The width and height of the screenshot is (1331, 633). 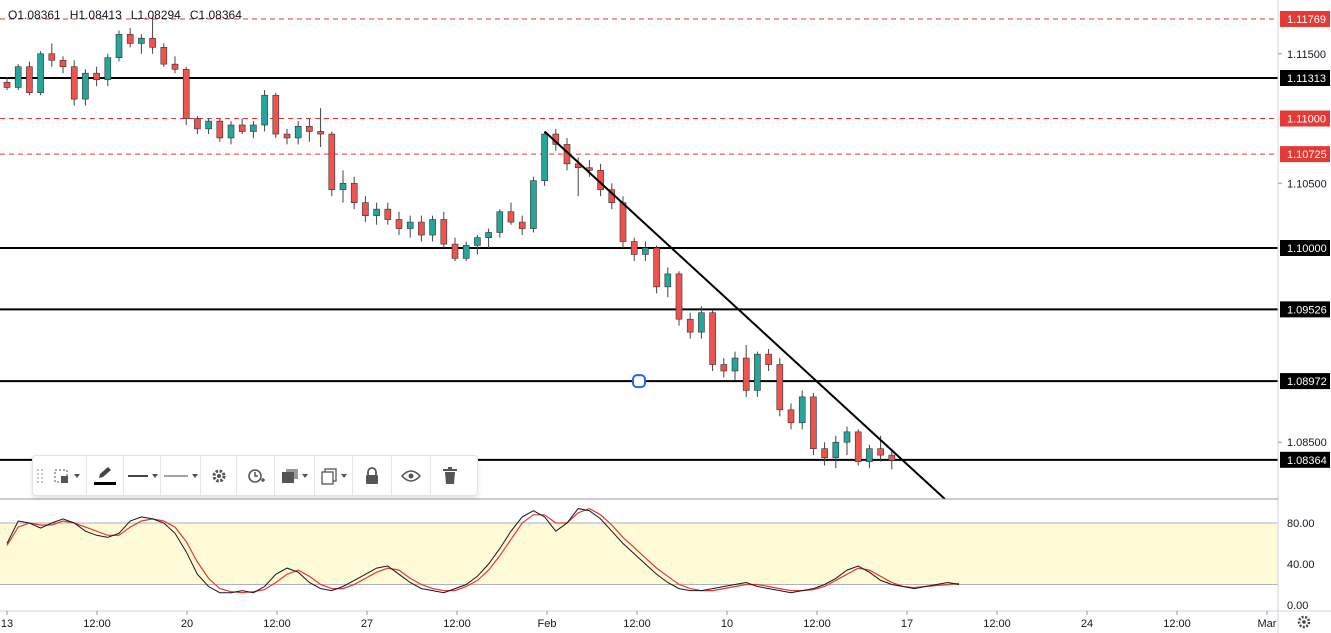 I want to click on clone-icon, so click(x=329, y=476).